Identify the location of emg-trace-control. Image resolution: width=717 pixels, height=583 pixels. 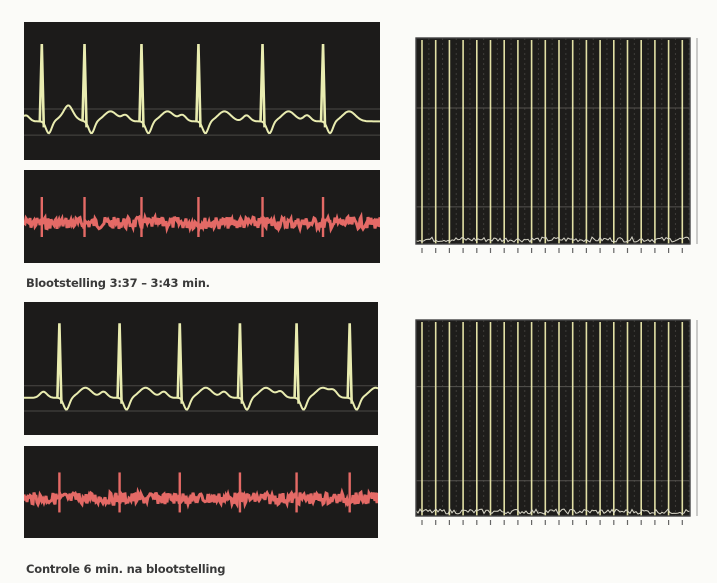
(201, 492).